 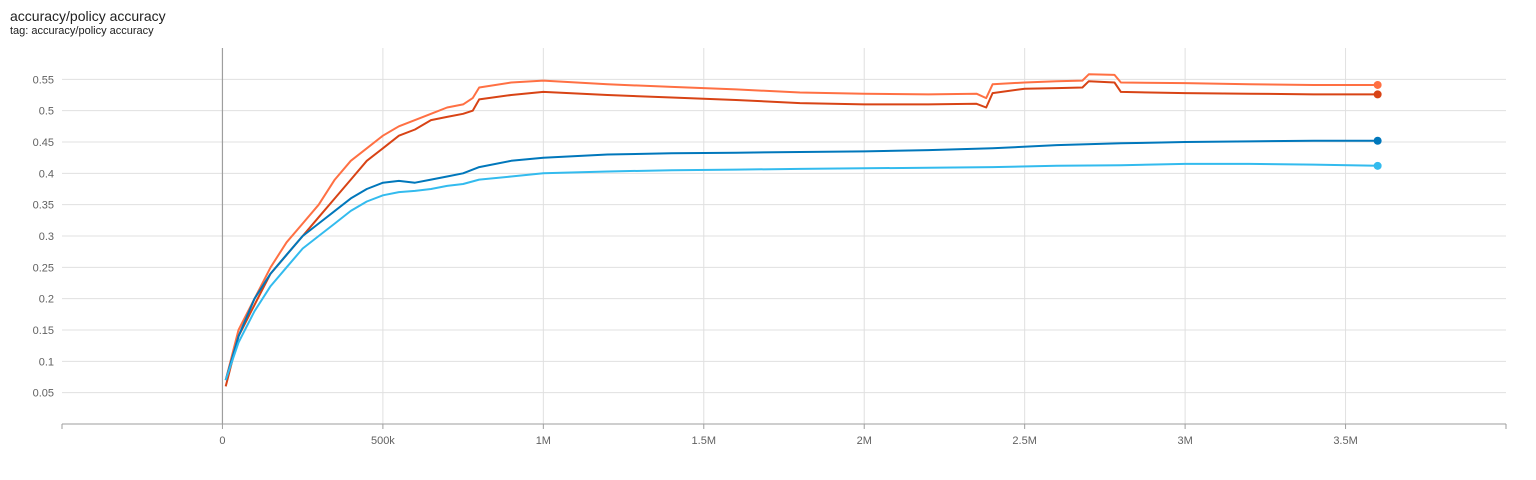 What do you see at coordinates (1024, 441) in the screenshot?
I see `x-tick-label: 2.5M` at bounding box center [1024, 441].